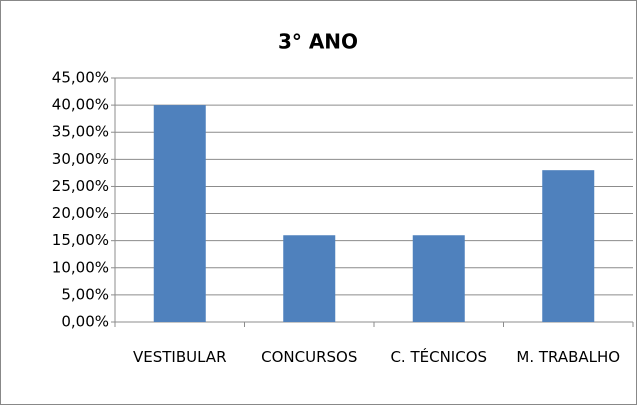  I want to click on y-tick-label: 30,00%, so click(80, 159).